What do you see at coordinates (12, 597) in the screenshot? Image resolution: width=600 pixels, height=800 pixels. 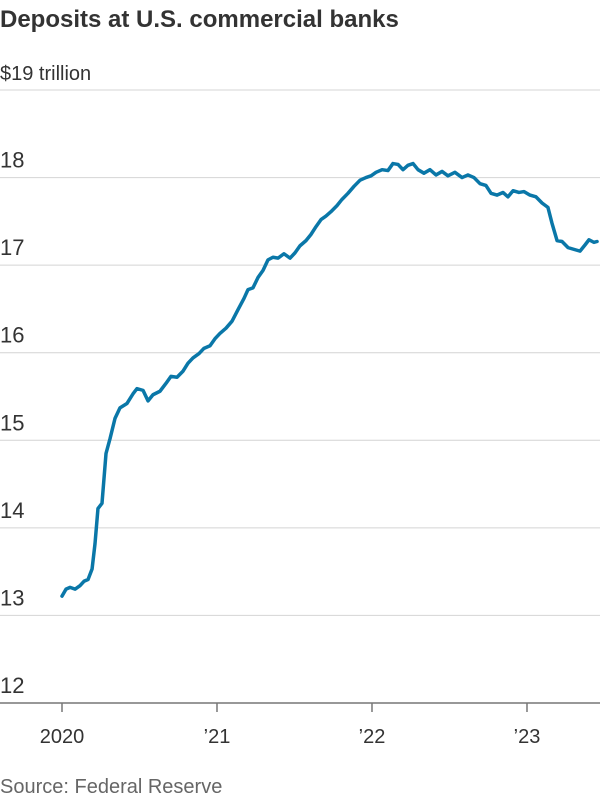 I see `y-tick-label: 13` at bounding box center [12, 597].